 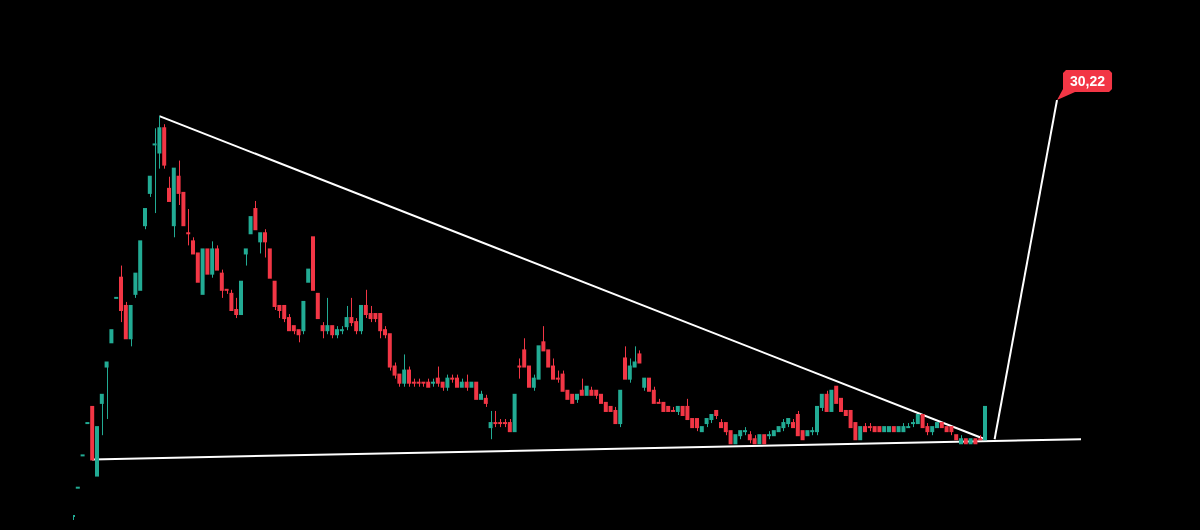 What do you see at coordinates (1087, 80) in the screenshot?
I see `text: 30,22` at bounding box center [1087, 80].